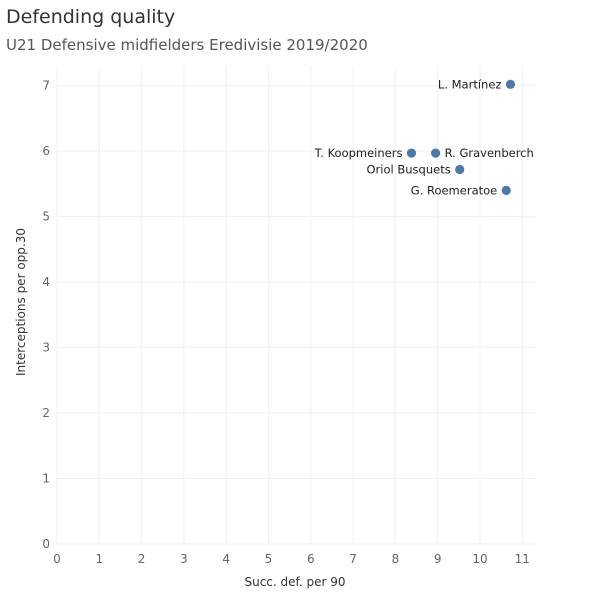 This screenshot has width=592, height=601. What do you see at coordinates (21, 302) in the screenshot?
I see `y-axis-title: Interceptions per opp.30` at bounding box center [21, 302].